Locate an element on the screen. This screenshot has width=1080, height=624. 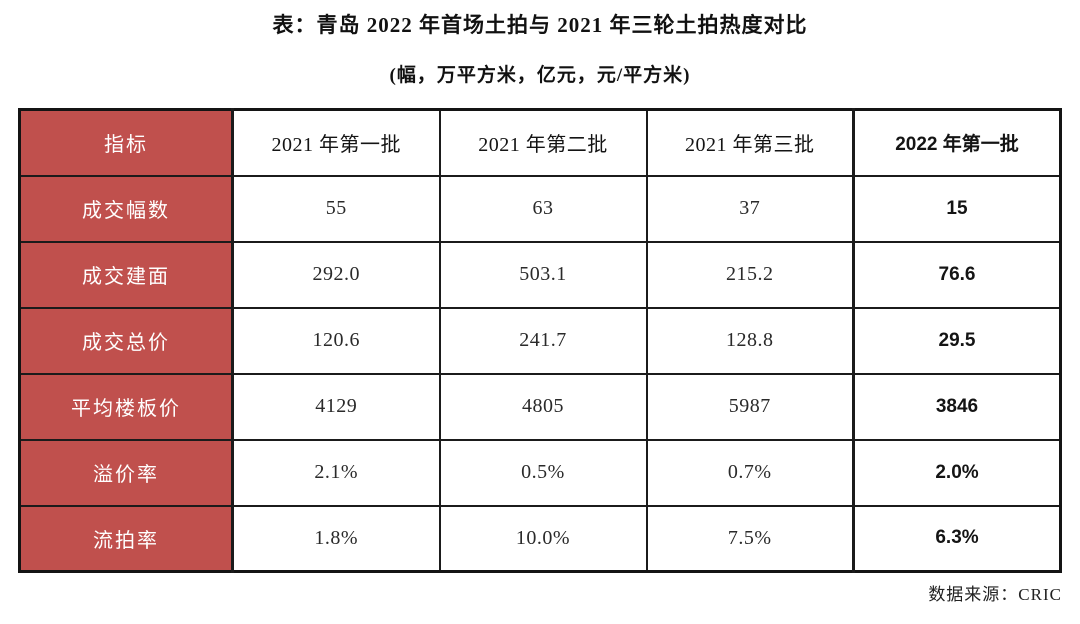
value-cell: 10.0% is located at coordinates (543, 538).